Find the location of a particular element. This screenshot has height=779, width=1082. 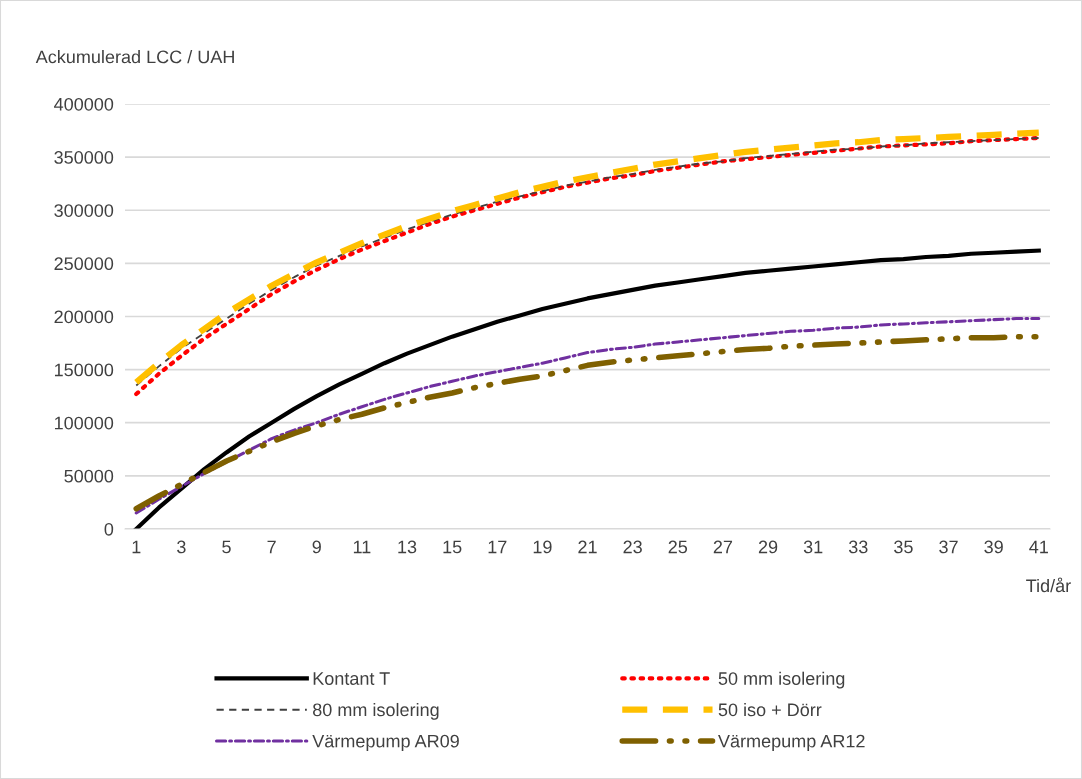

x-tick-label: 15 is located at coordinates (452, 547).